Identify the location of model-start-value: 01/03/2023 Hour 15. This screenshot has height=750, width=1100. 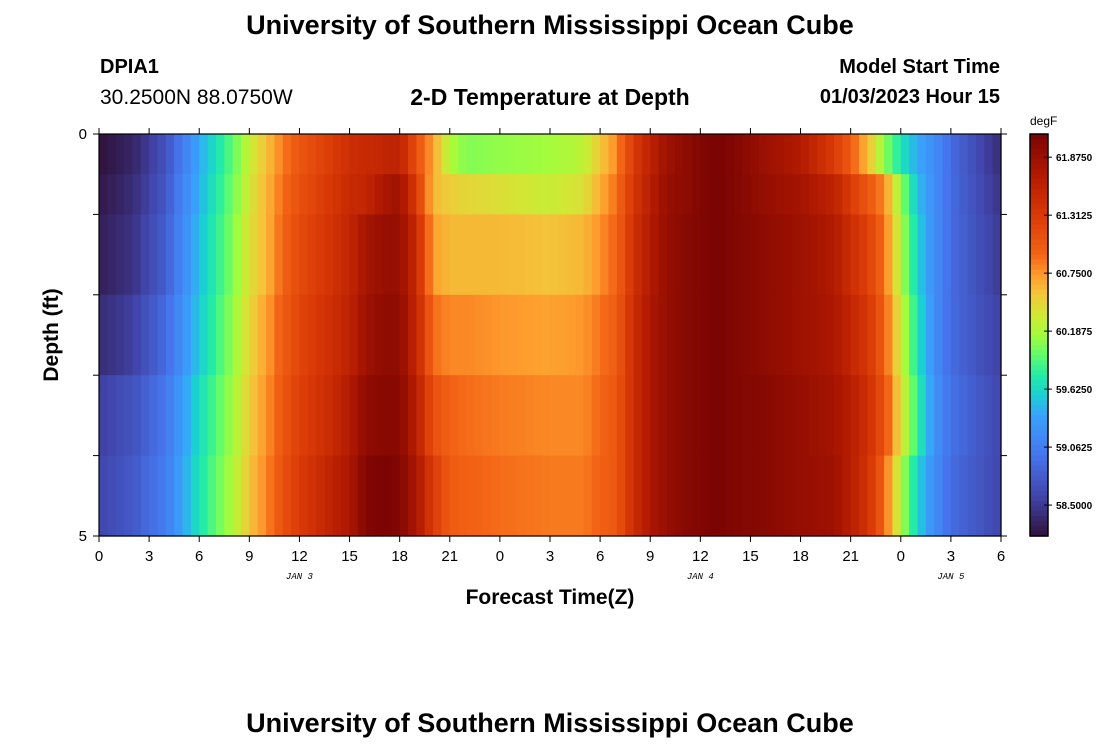
(909, 97).